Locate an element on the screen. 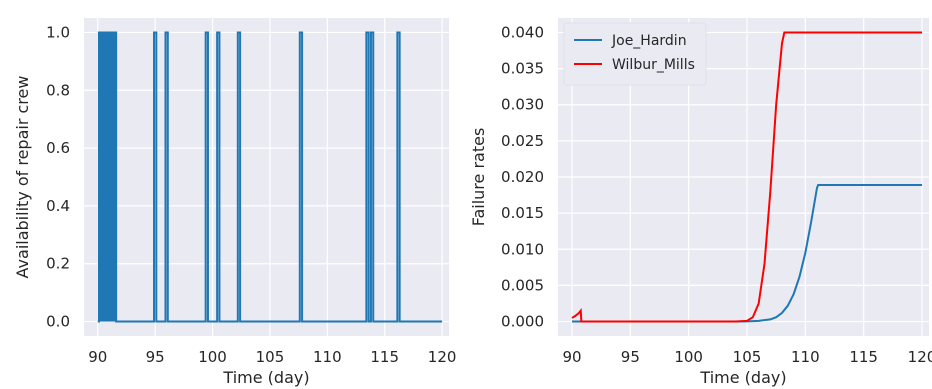  left-x-tick-label: 120 is located at coordinates (442, 357).